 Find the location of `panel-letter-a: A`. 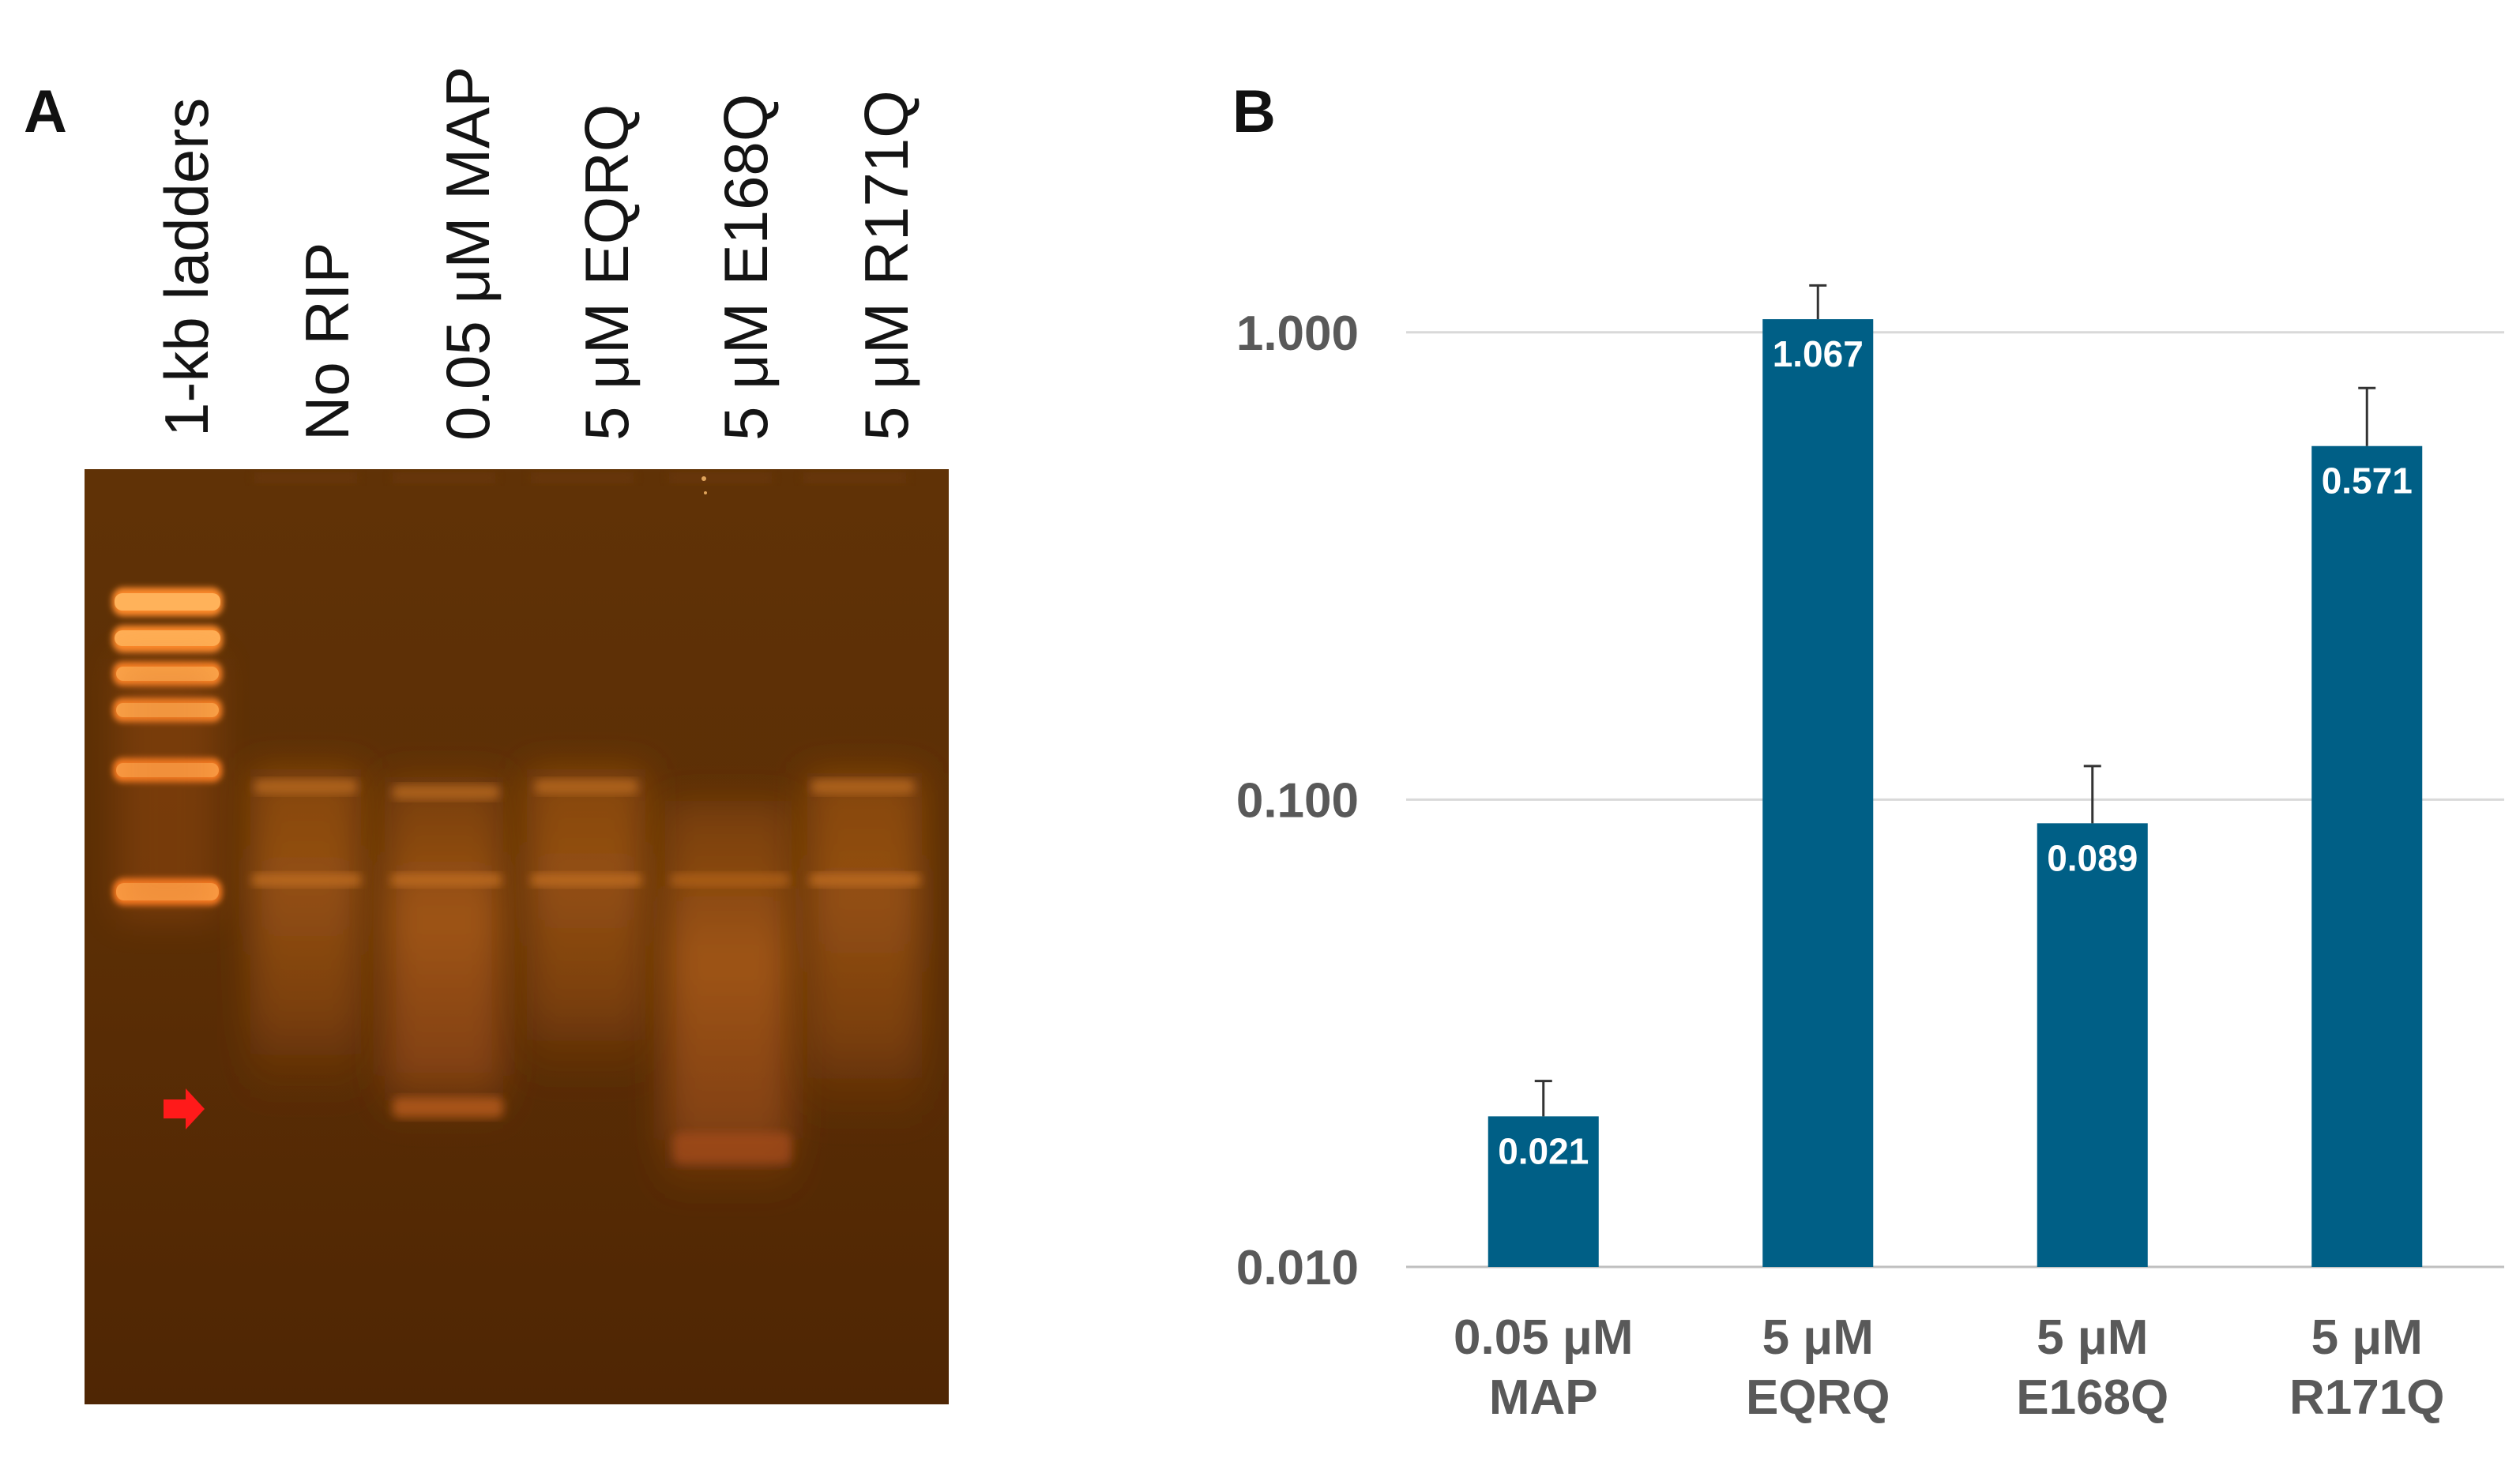

panel-letter-a: A is located at coordinates (45, 111).